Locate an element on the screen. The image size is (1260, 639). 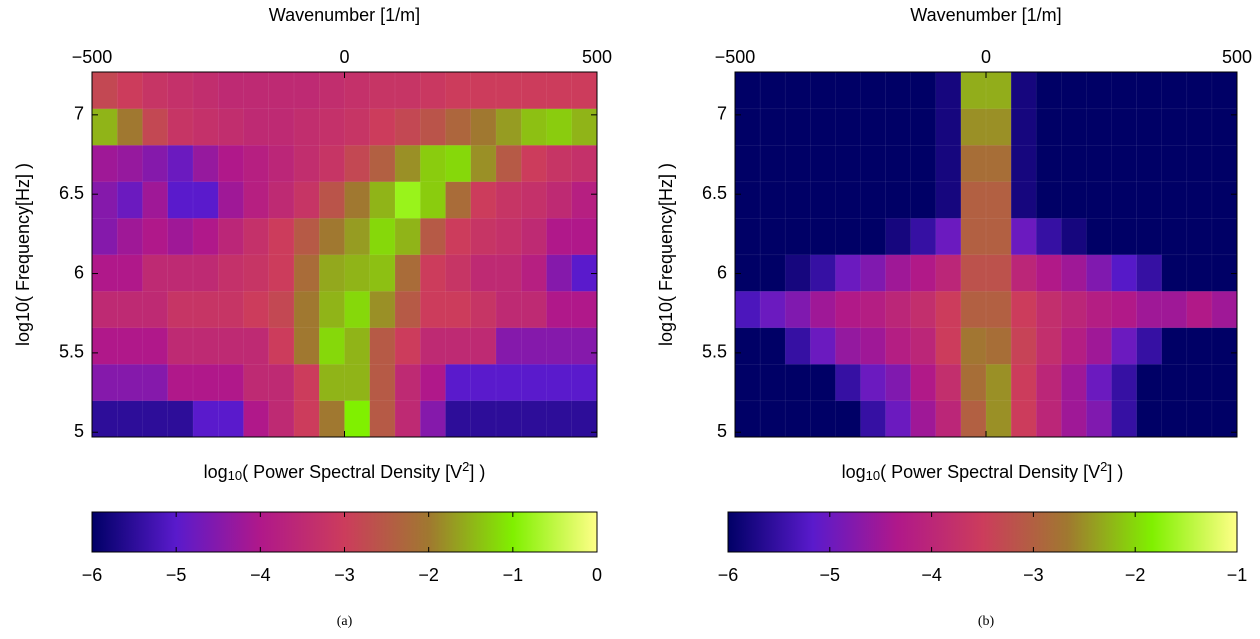
y-tick-label: 5.5 is located at coordinates (714, 352).